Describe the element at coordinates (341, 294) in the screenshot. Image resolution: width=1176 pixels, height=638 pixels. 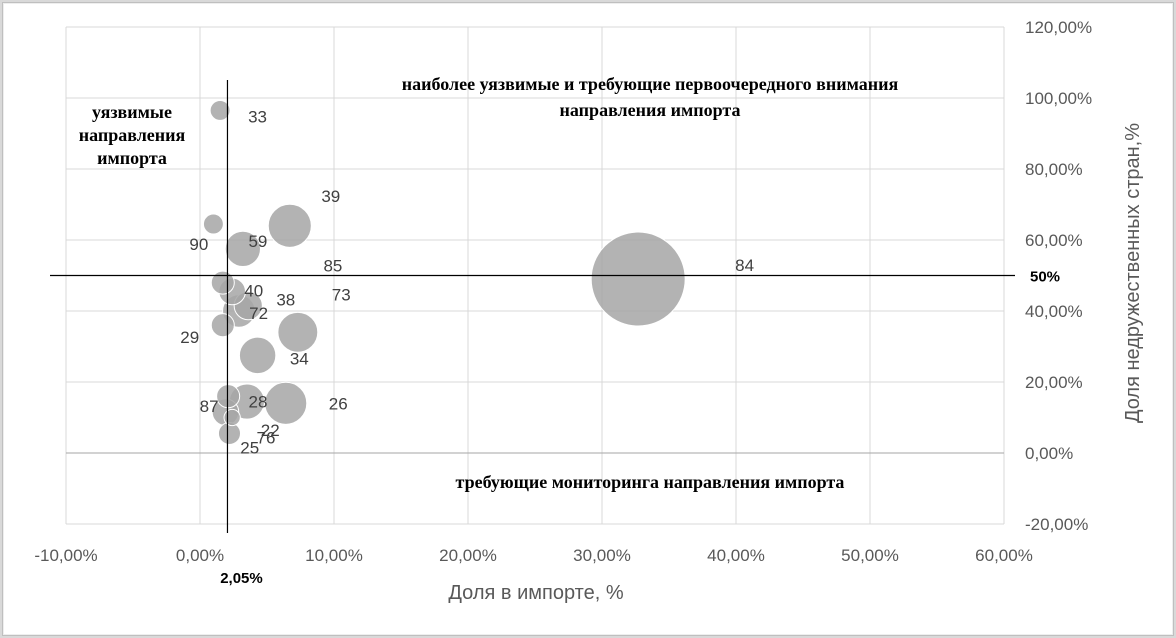
I see `point-label: 73` at that location.